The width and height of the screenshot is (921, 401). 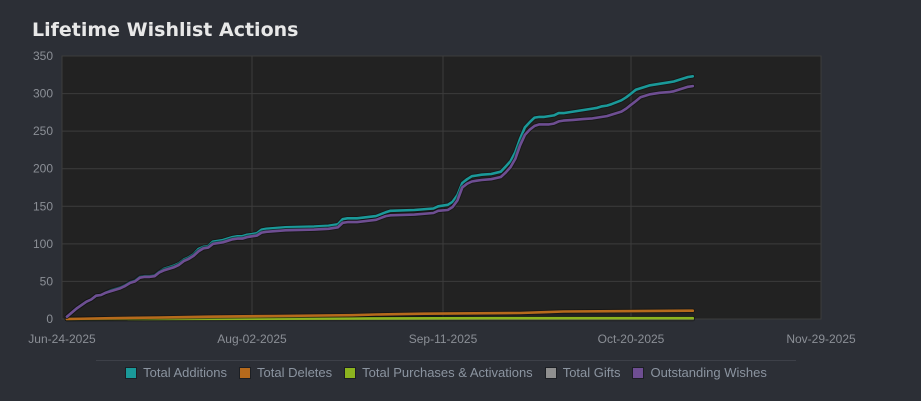 I want to click on legend-label: Total Deletes, so click(x=295, y=372).